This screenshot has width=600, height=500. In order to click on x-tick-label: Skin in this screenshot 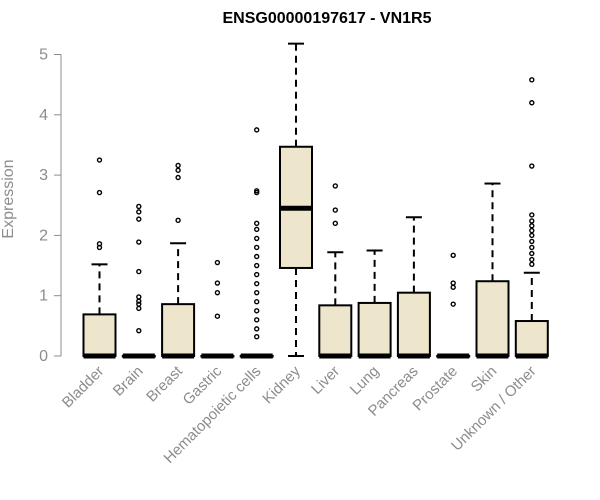, I will do `click(484, 379)`.